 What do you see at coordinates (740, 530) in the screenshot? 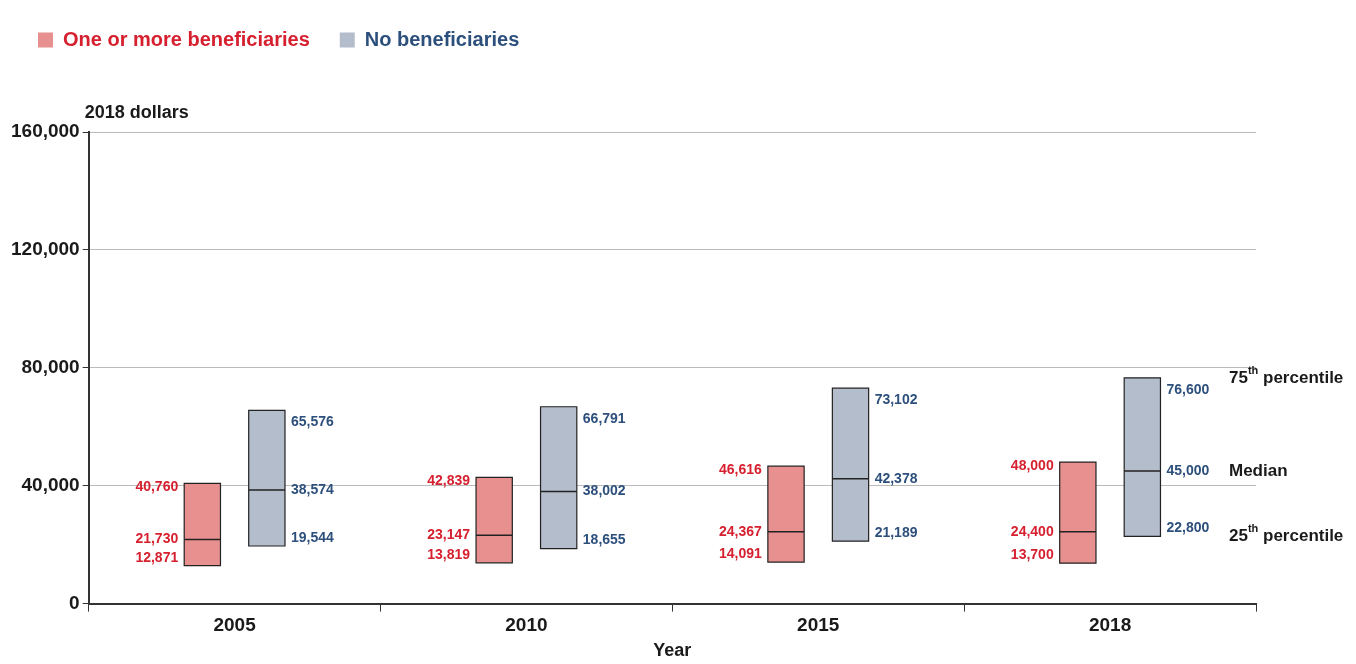
I see `text: 24,367` at bounding box center [740, 530].